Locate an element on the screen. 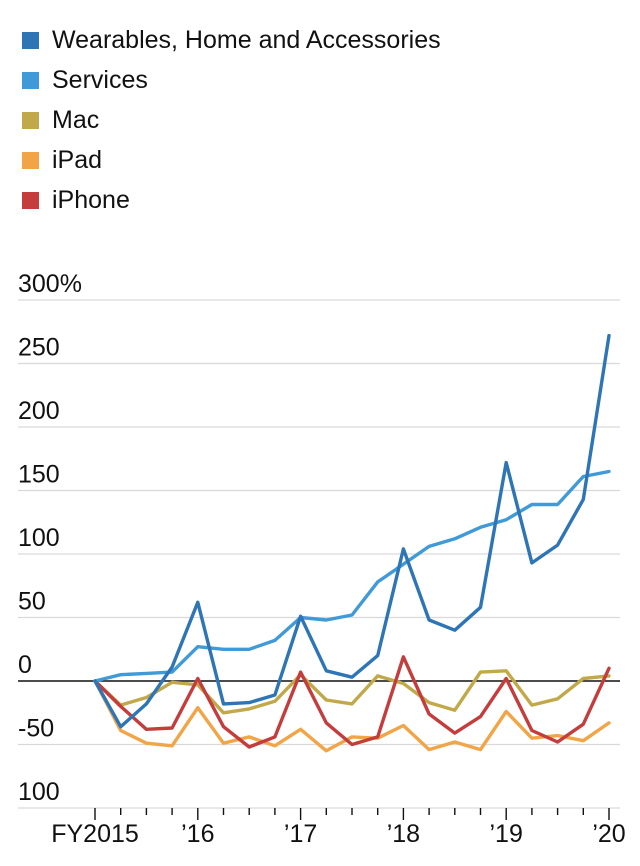 The height and width of the screenshot is (866, 640). y-tick-label: 50 is located at coordinates (32, 602).